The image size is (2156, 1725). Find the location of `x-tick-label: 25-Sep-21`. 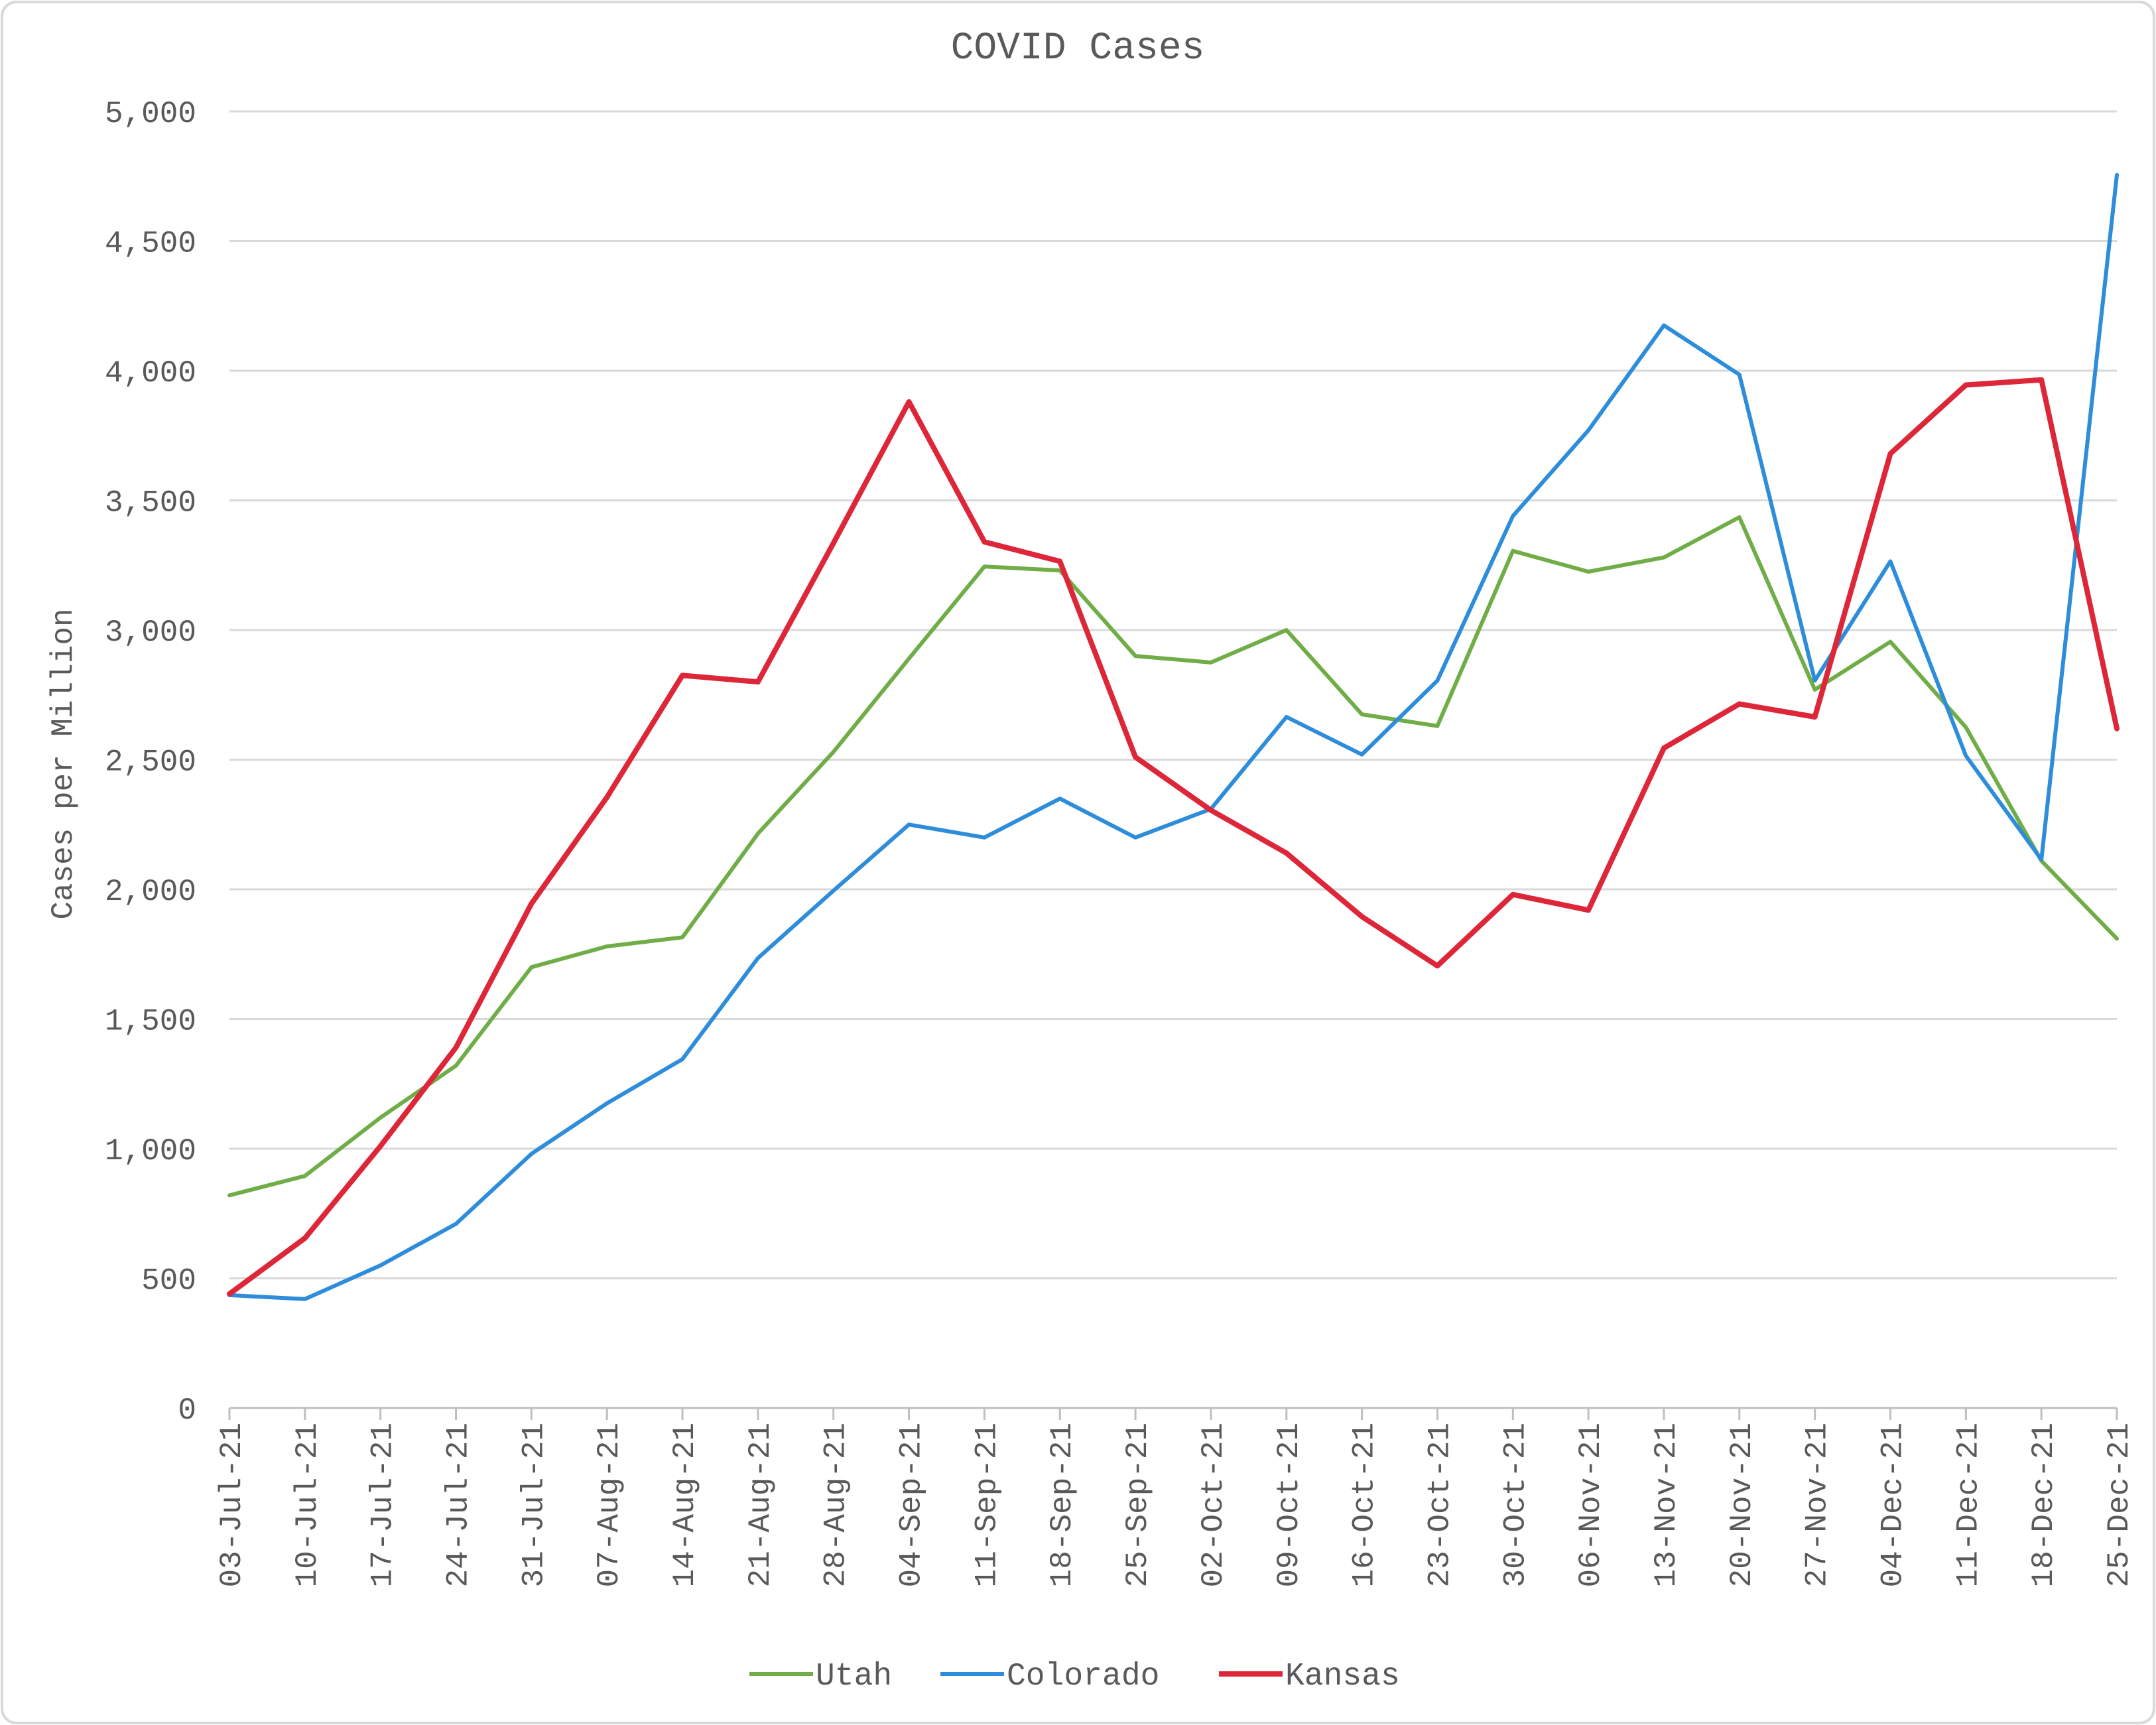

x-tick-label: 25-Sep-21 is located at coordinates (1138, 1505).